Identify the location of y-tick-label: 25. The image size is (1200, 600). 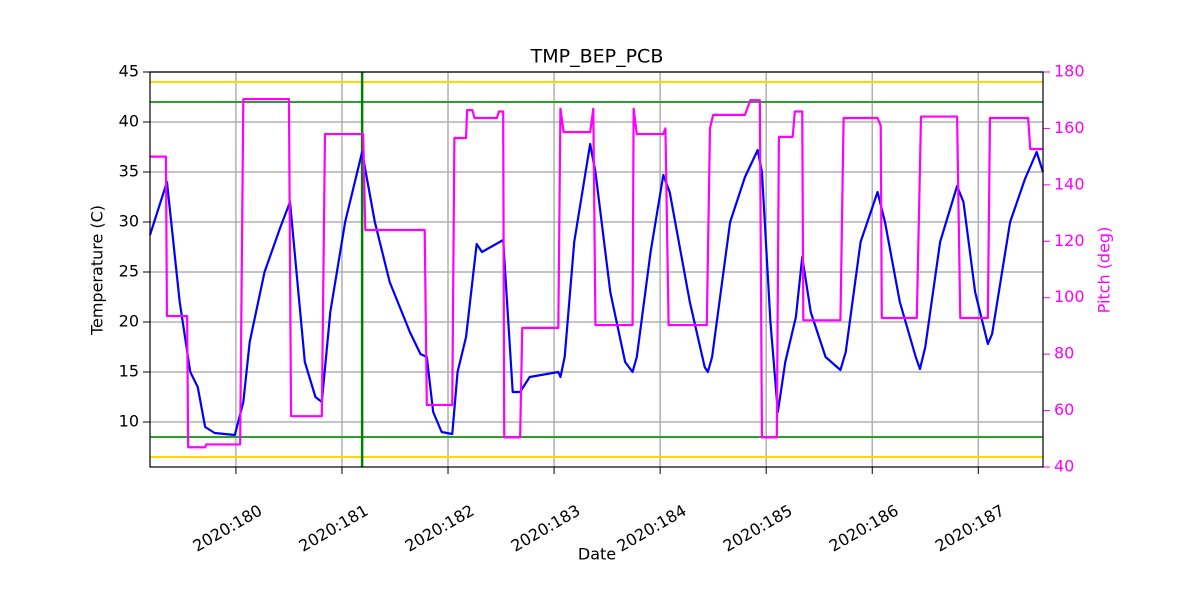
(129, 271).